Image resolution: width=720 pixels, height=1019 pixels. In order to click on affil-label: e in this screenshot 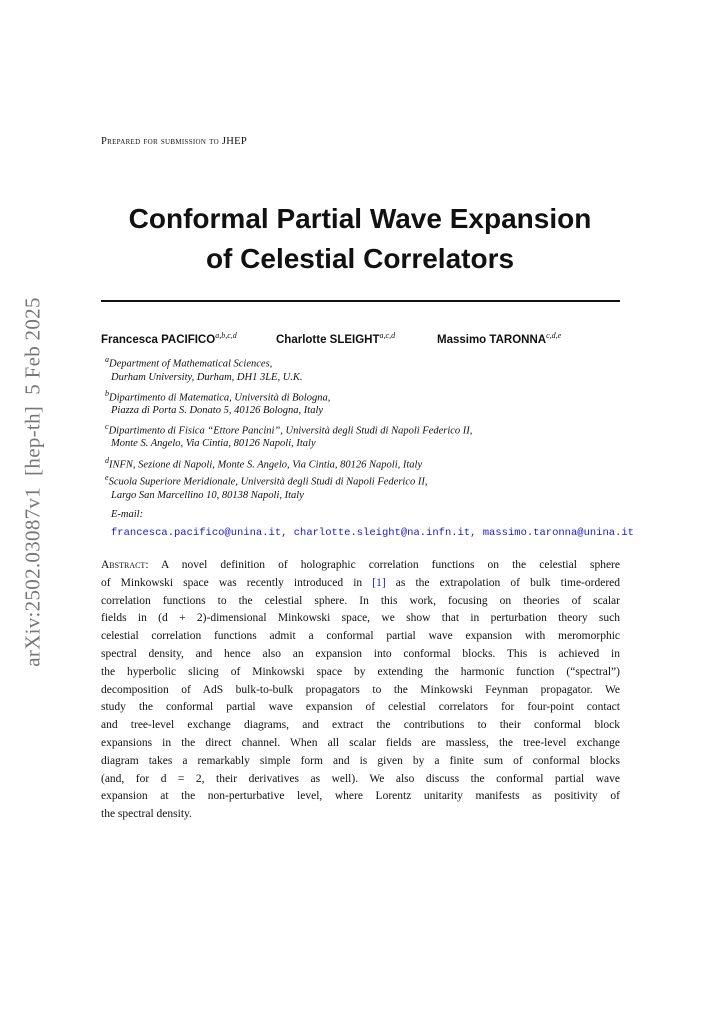, I will do `click(107, 477)`.